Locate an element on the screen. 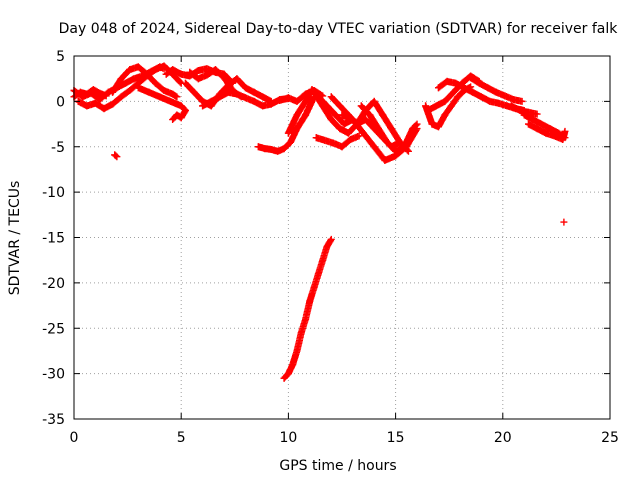 This screenshot has height=485, width=640. y-tick-label: 5 is located at coordinates (60, 57).